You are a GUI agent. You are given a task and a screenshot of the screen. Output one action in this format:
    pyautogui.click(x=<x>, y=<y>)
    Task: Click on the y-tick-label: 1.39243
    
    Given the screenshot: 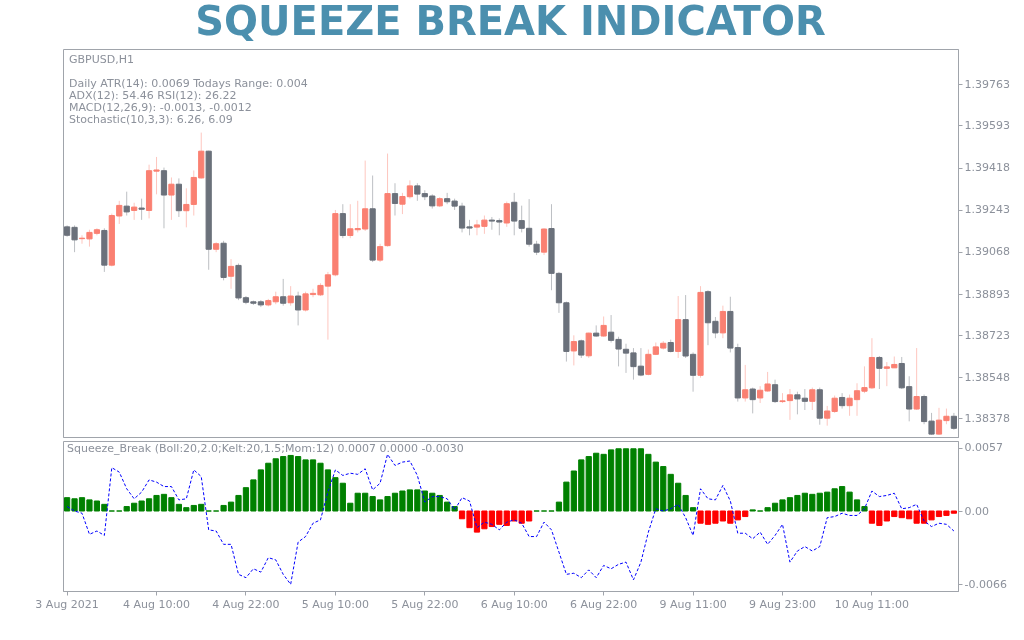 What is the action you would take?
    pyautogui.click(x=987, y=210)
    